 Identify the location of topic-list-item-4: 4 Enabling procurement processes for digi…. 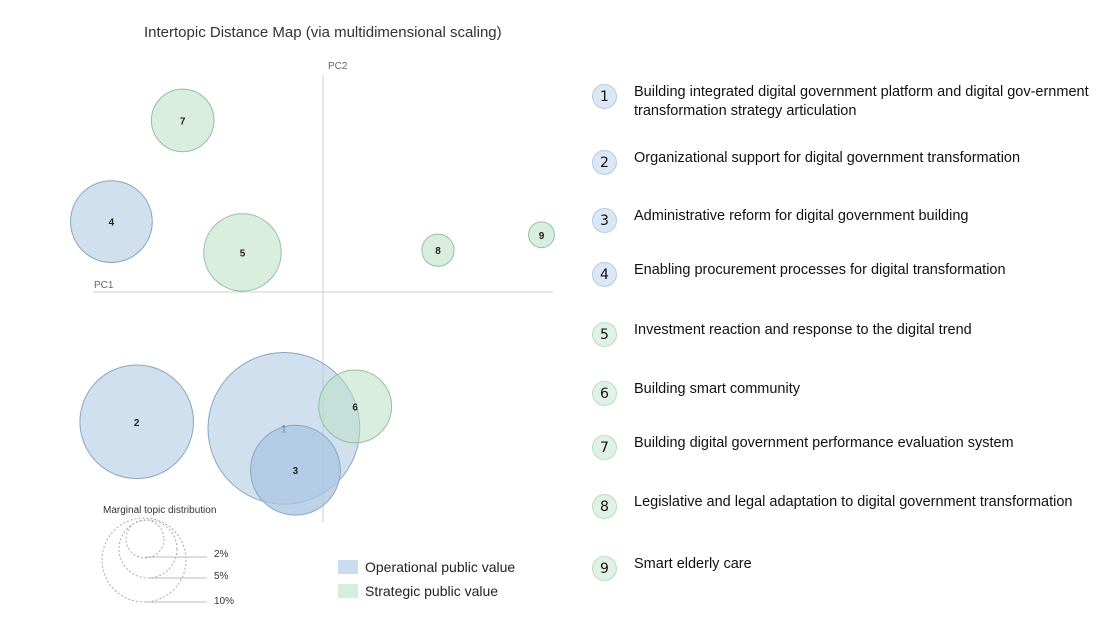
(847, 280).